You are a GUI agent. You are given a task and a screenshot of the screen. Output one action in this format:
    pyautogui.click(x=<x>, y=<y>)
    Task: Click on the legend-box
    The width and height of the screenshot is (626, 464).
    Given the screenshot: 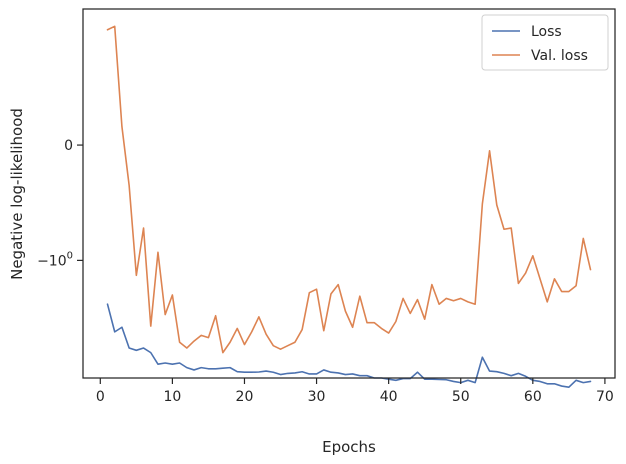 What is the action you would take?
    pyautogui.click(x=545, y=42)
    